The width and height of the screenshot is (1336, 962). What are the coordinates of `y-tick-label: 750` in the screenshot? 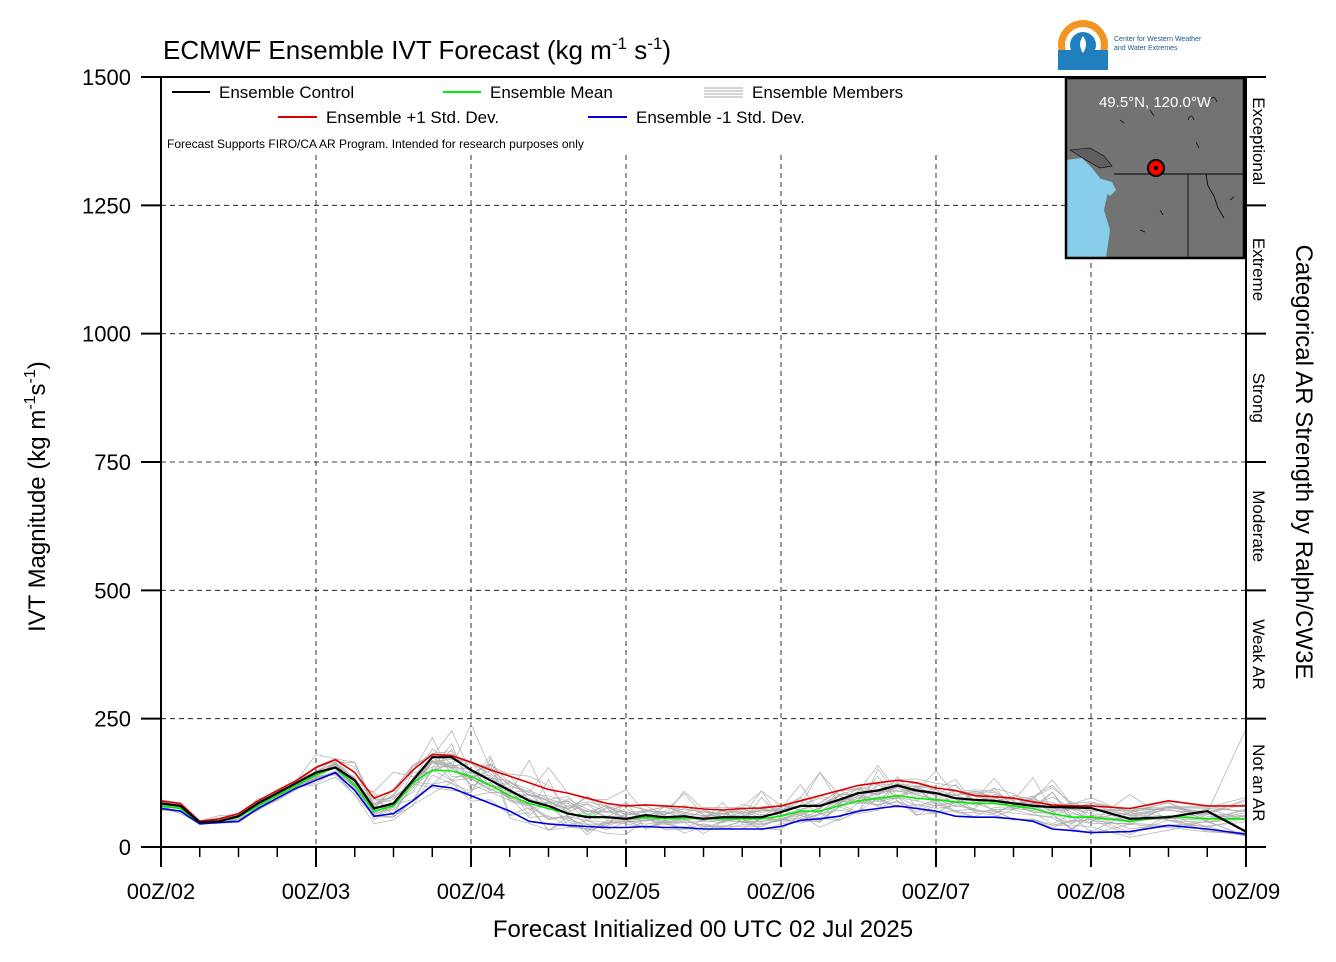 It's located at (112, 462).